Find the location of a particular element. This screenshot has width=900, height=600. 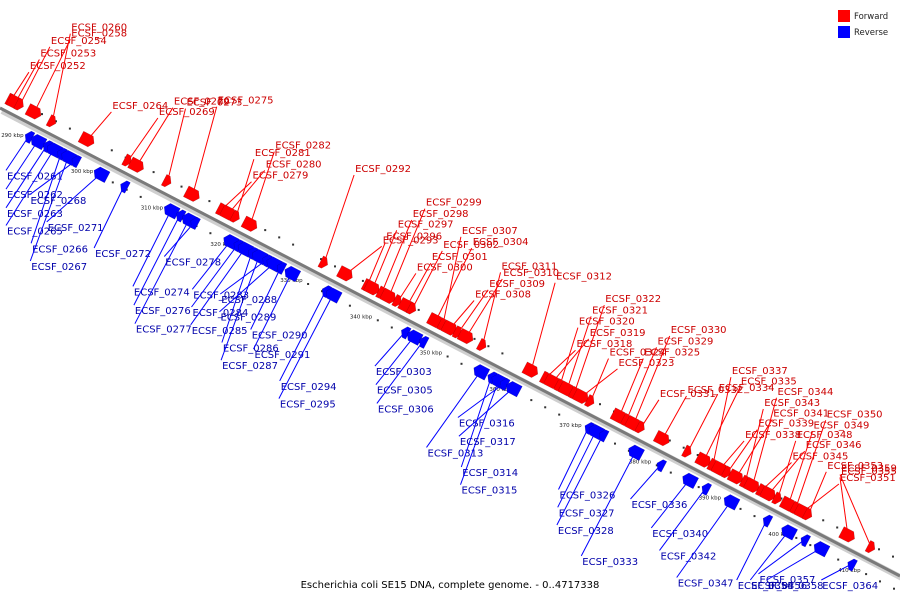

gene-ecsf-0317: ECSF_0317 is located at coordinates (490, 414).